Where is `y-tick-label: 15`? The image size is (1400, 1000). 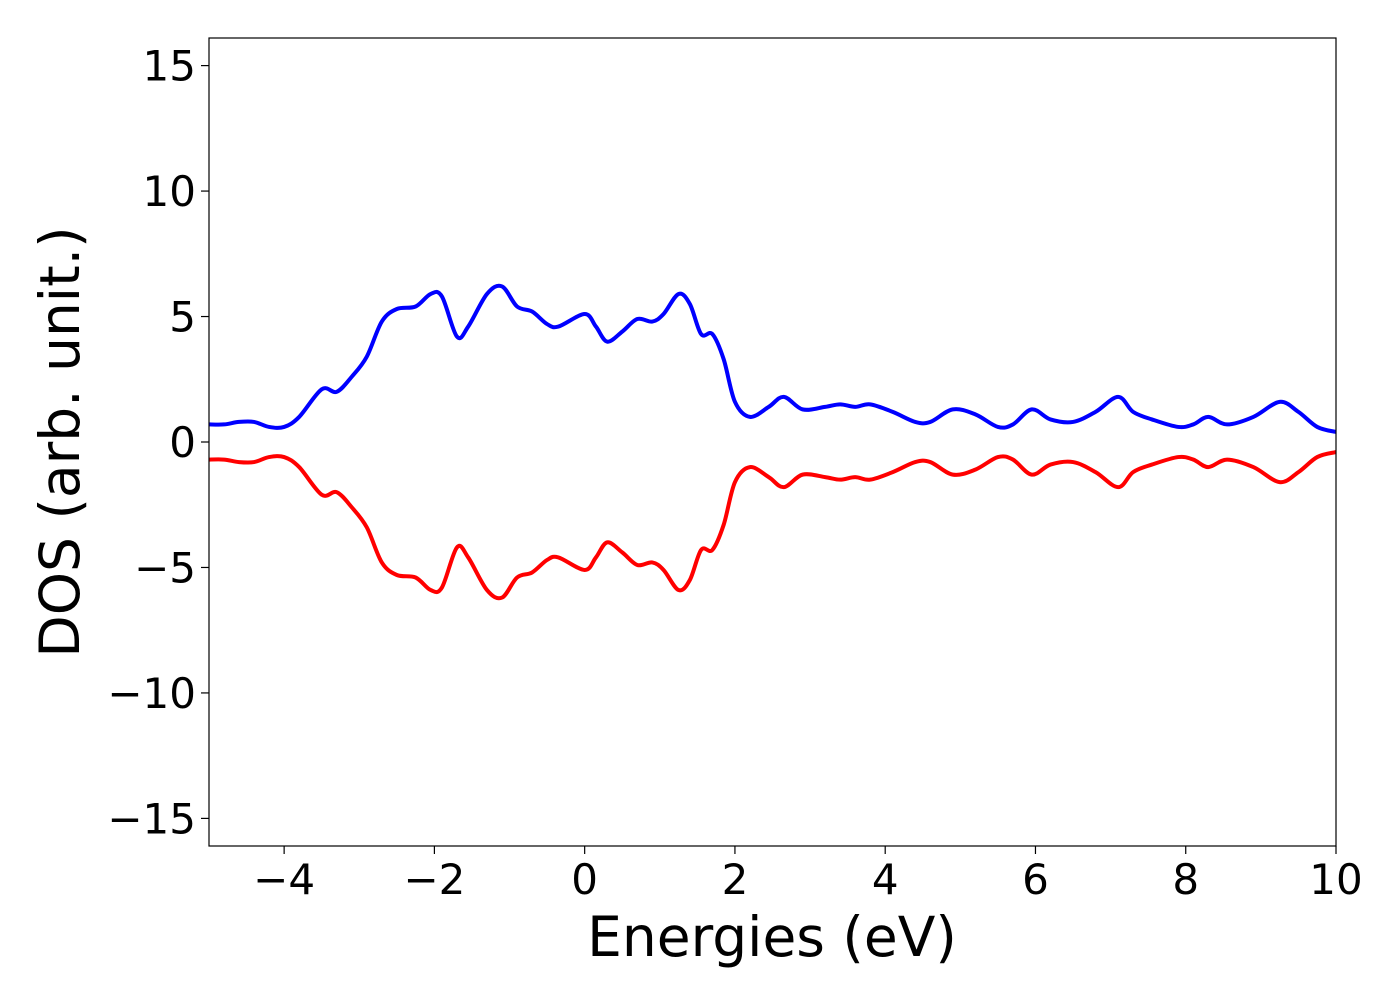 y-tick-label: 15 is located at coordinates (169, 66).